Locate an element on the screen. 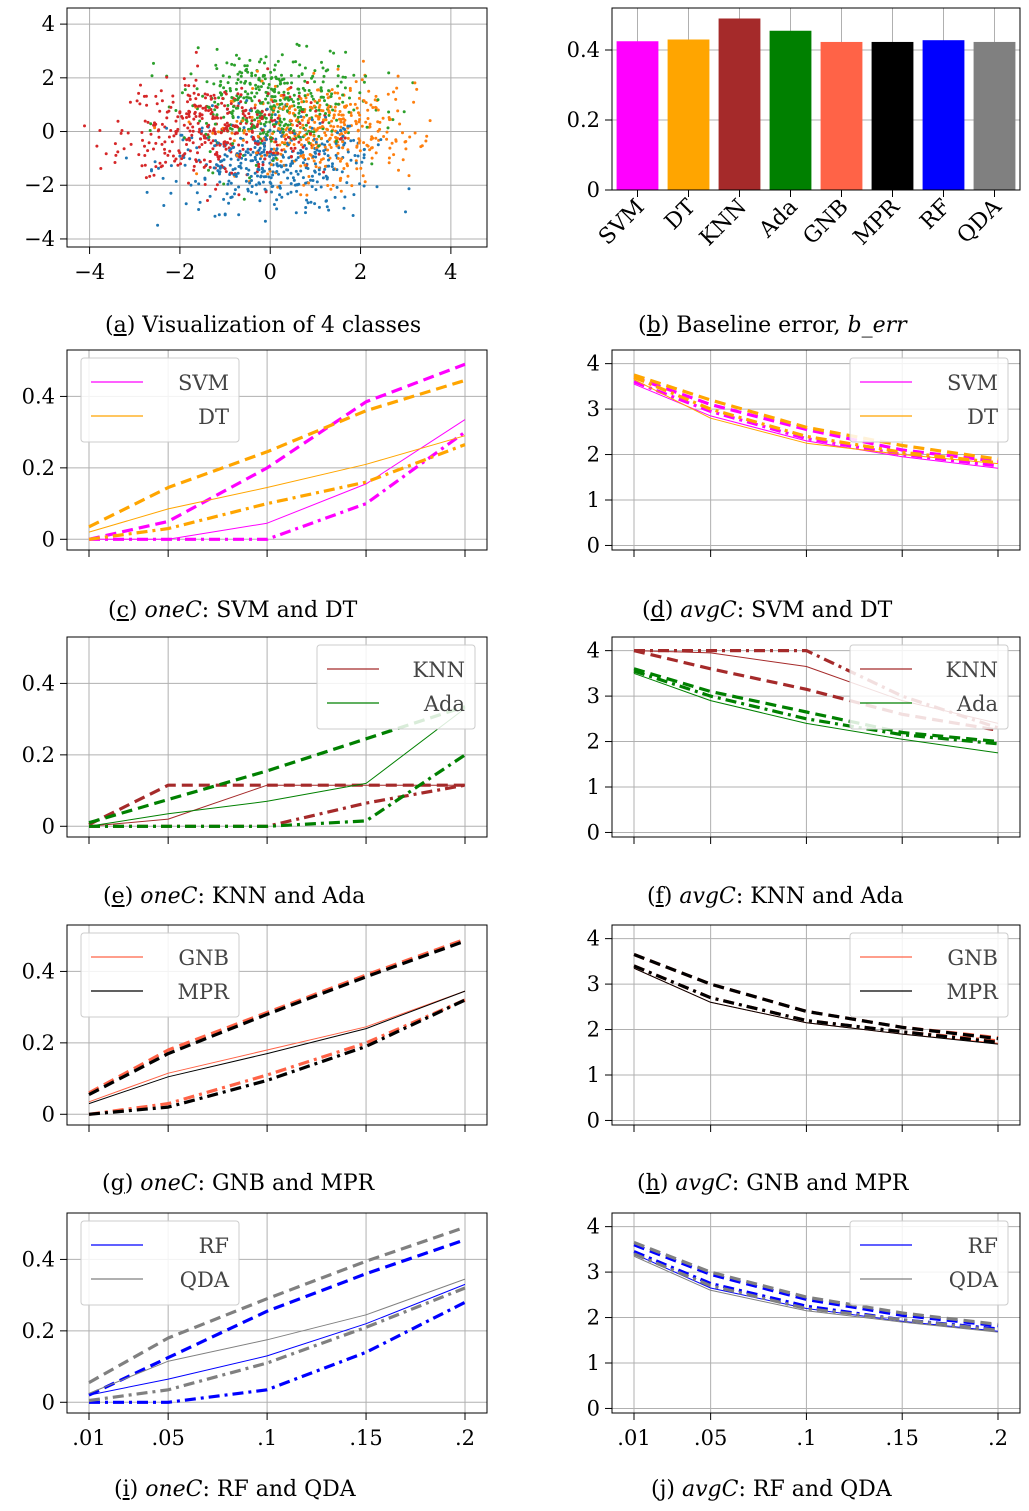  caption-a: (a) Visualization of 4 classes is located at coordinates (263, 325).